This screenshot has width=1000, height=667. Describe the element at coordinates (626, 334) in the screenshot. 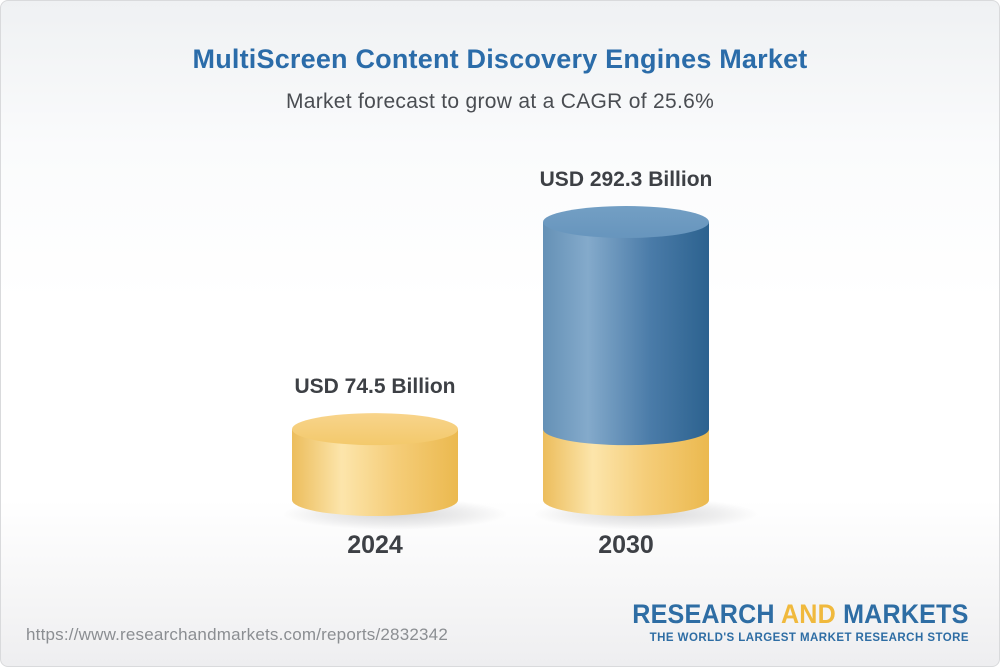

I see `bar-2030-growth-segment` at that location.